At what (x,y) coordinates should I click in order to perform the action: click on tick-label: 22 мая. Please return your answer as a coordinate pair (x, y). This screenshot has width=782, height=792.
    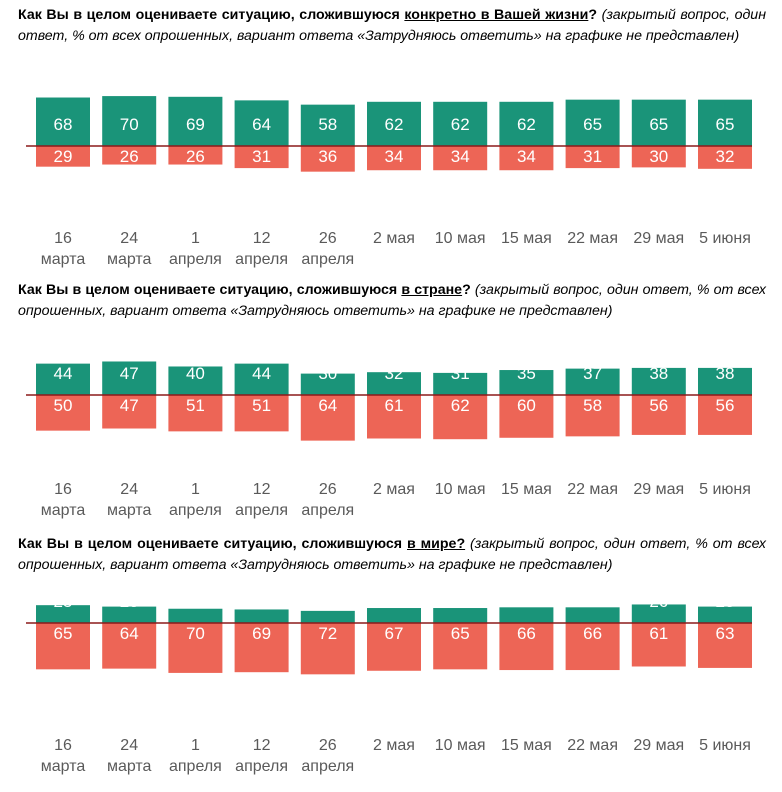
    Looking at the image, I should click on (592, 238).